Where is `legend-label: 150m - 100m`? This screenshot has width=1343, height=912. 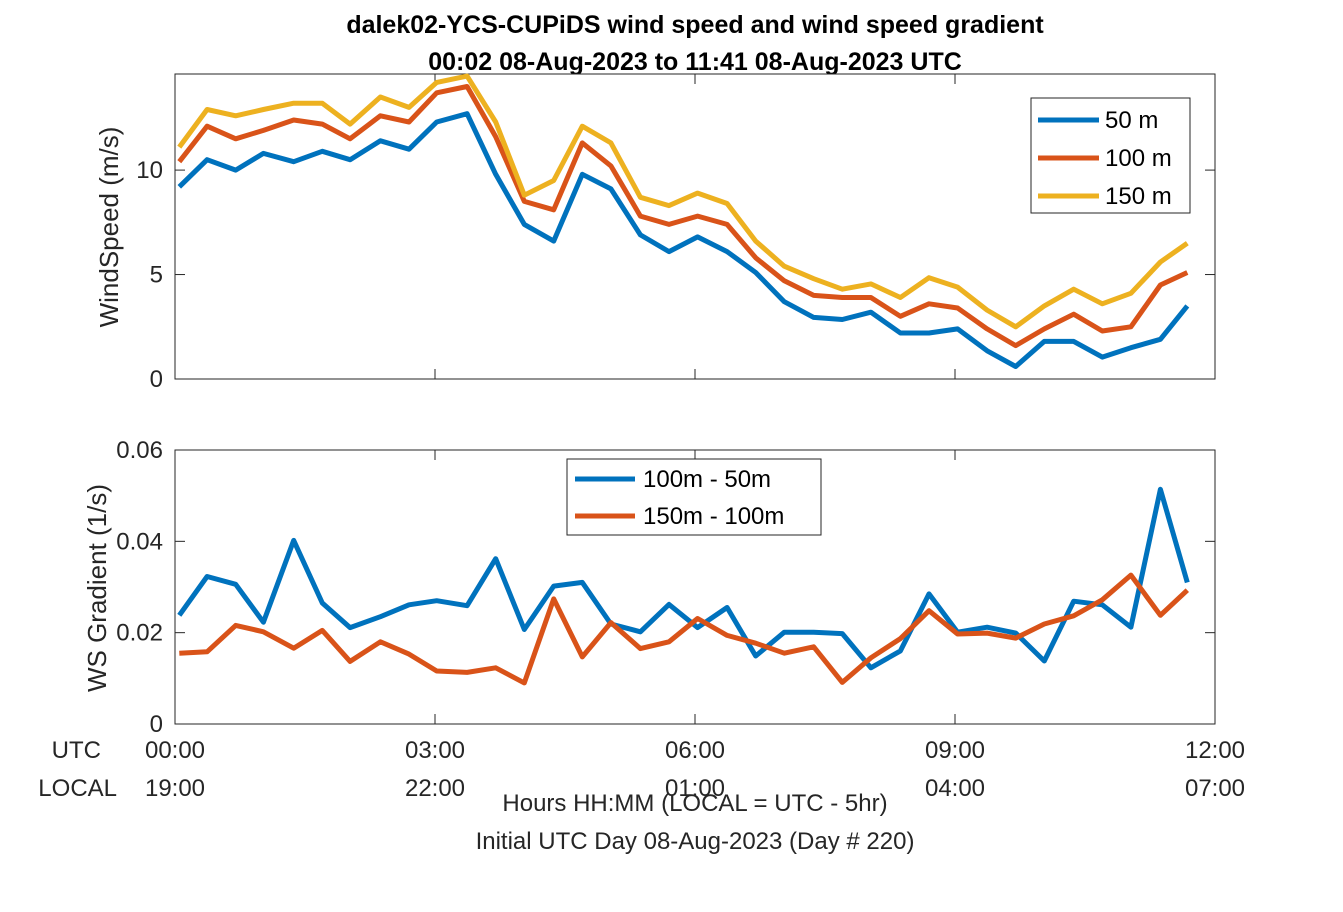 legend-label: 150m - 100m is located at coordinates (713, 516).